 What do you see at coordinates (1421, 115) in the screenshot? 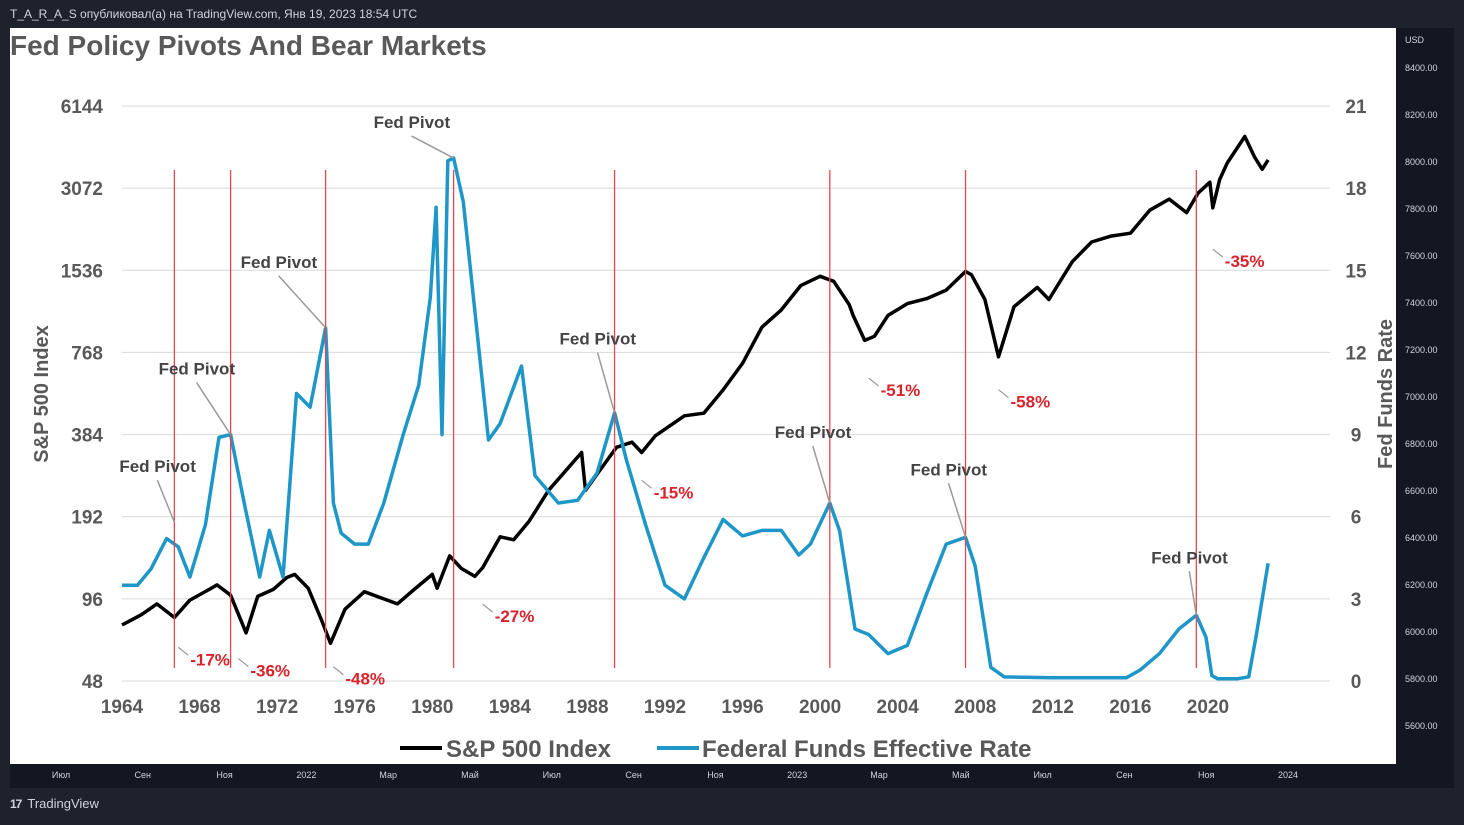
I see `price-label: 8200.00` at bounding box center [1421, 115].